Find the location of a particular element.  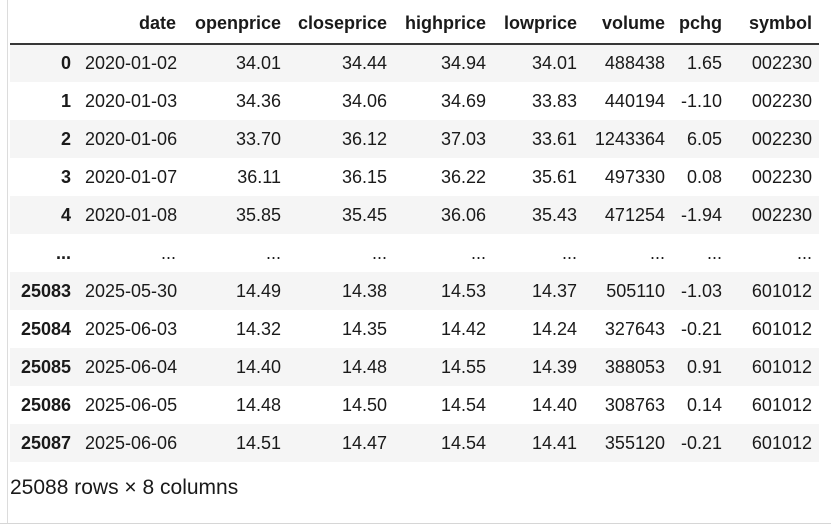

data-cell: 14.24 is located at coordinates (554, 328).